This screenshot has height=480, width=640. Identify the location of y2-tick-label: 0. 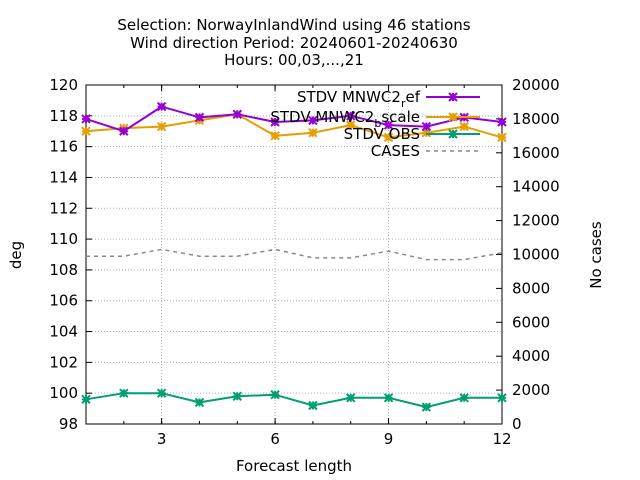
(517, 424).